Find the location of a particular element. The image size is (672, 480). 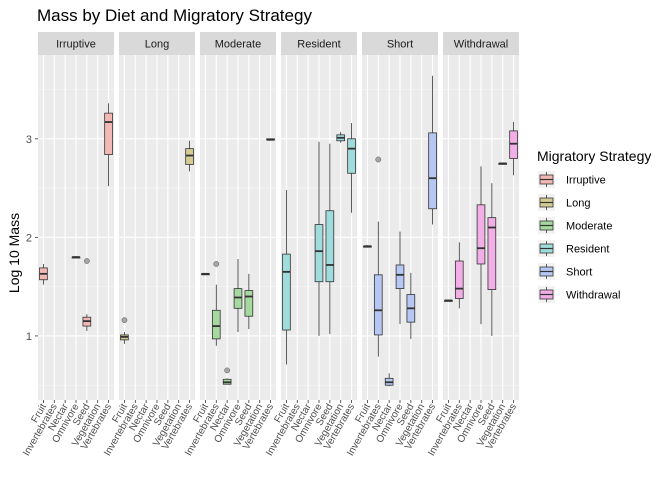

y-tick-label: 1 is located at coordinates (29, 337).